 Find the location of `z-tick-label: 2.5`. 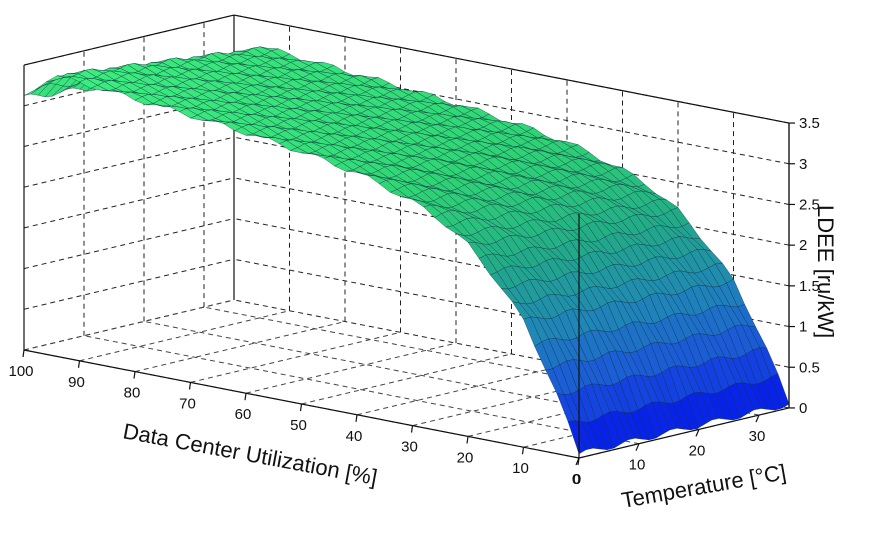

z-tick-label: 2.5 is located at coordinates (809, 204).